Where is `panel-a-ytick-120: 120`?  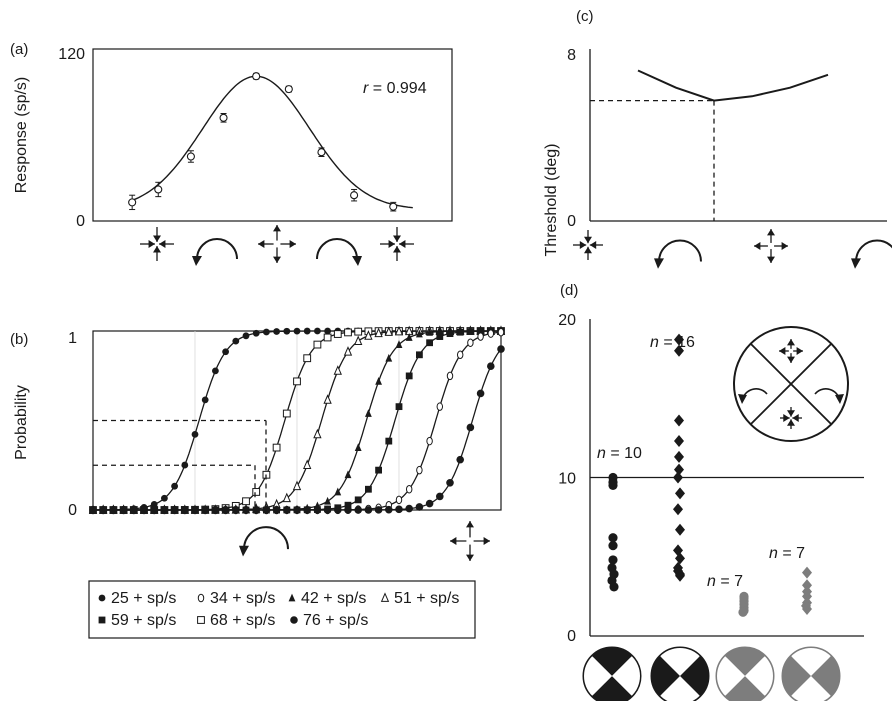
panel-a-ytick-120: 120 is located at coordinates (71, 54).